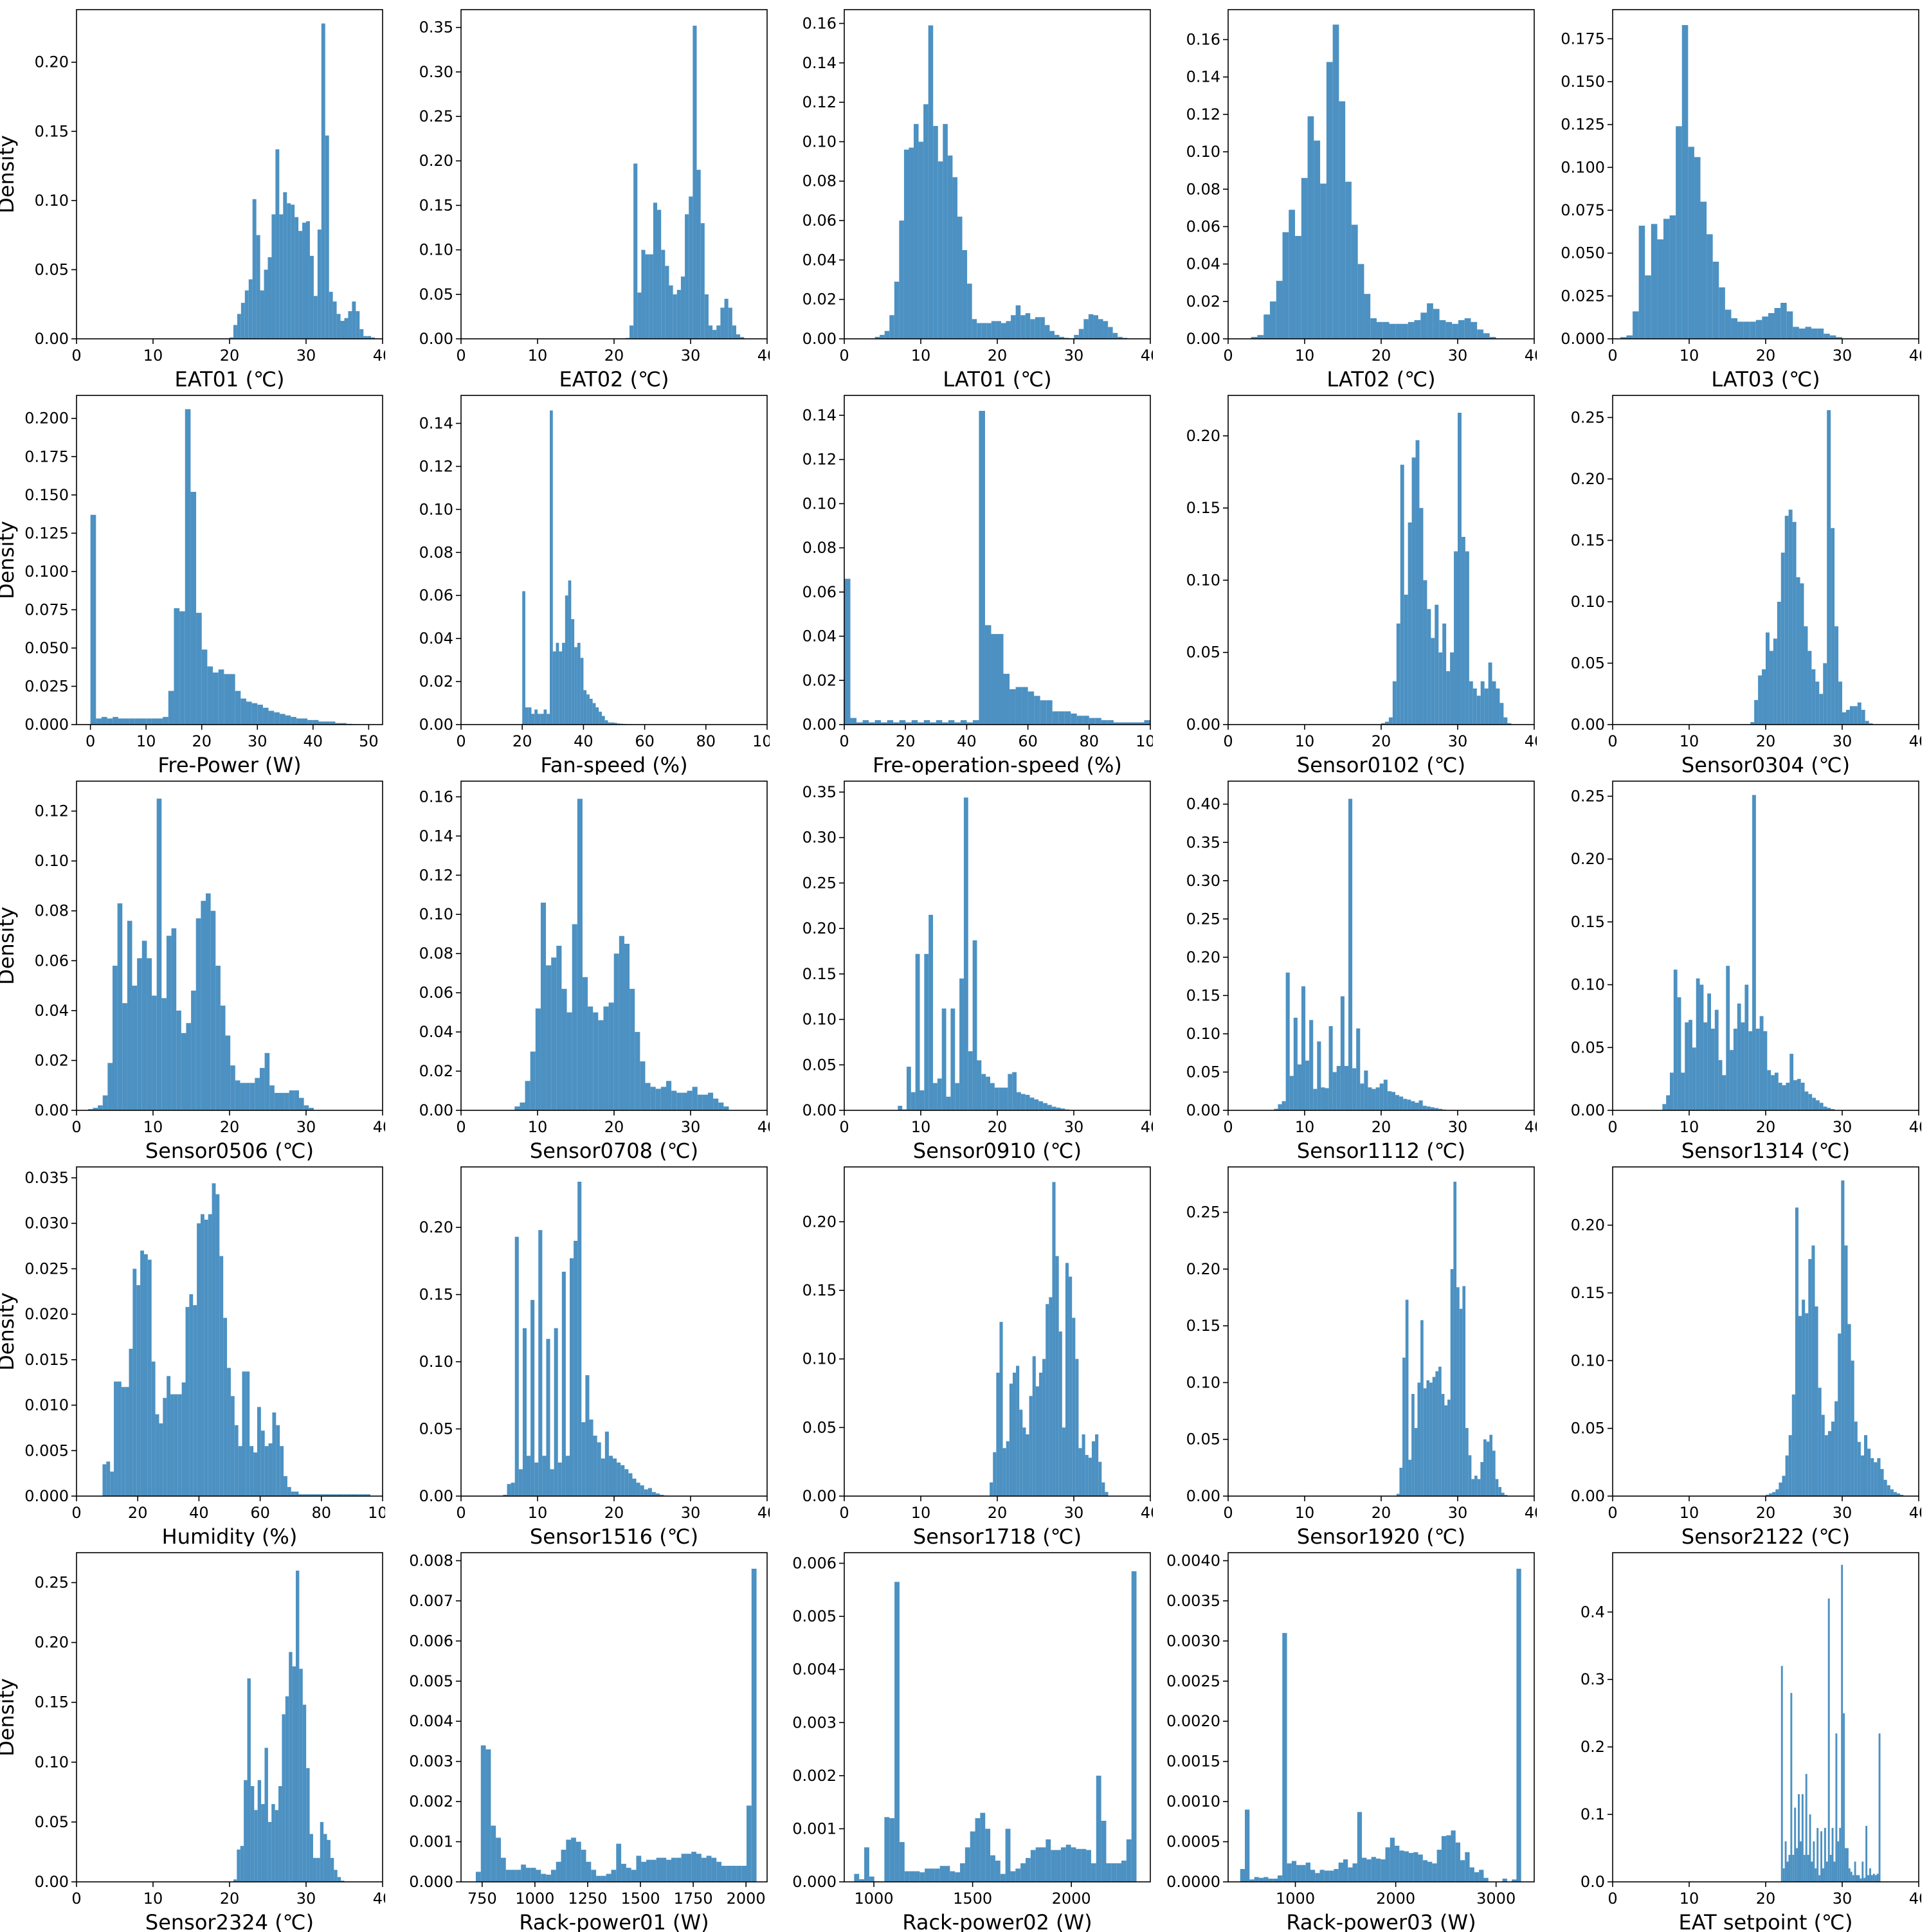 The width and height of the screenshot is (1929, 1932). I want to click on x-tick-label: 20, so click(1766, 741).